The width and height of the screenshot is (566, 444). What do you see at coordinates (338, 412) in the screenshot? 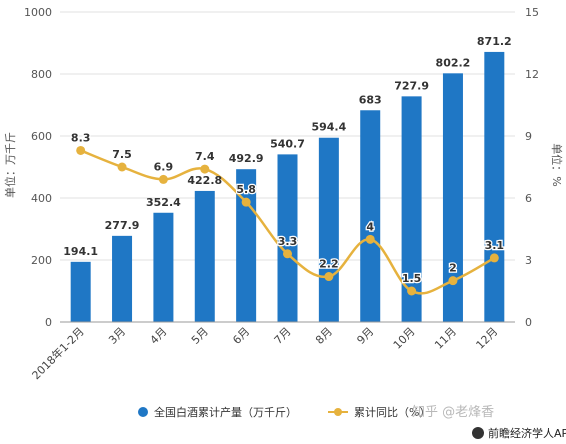
I see `legend-line-marker` at bounding box center [338, 412].